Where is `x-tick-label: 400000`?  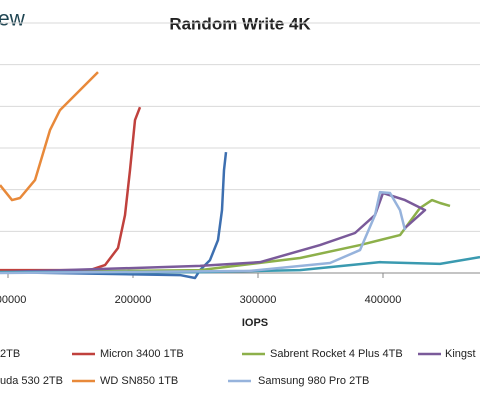 x-tick-label: 400000 is located at coordinates (383, 300).